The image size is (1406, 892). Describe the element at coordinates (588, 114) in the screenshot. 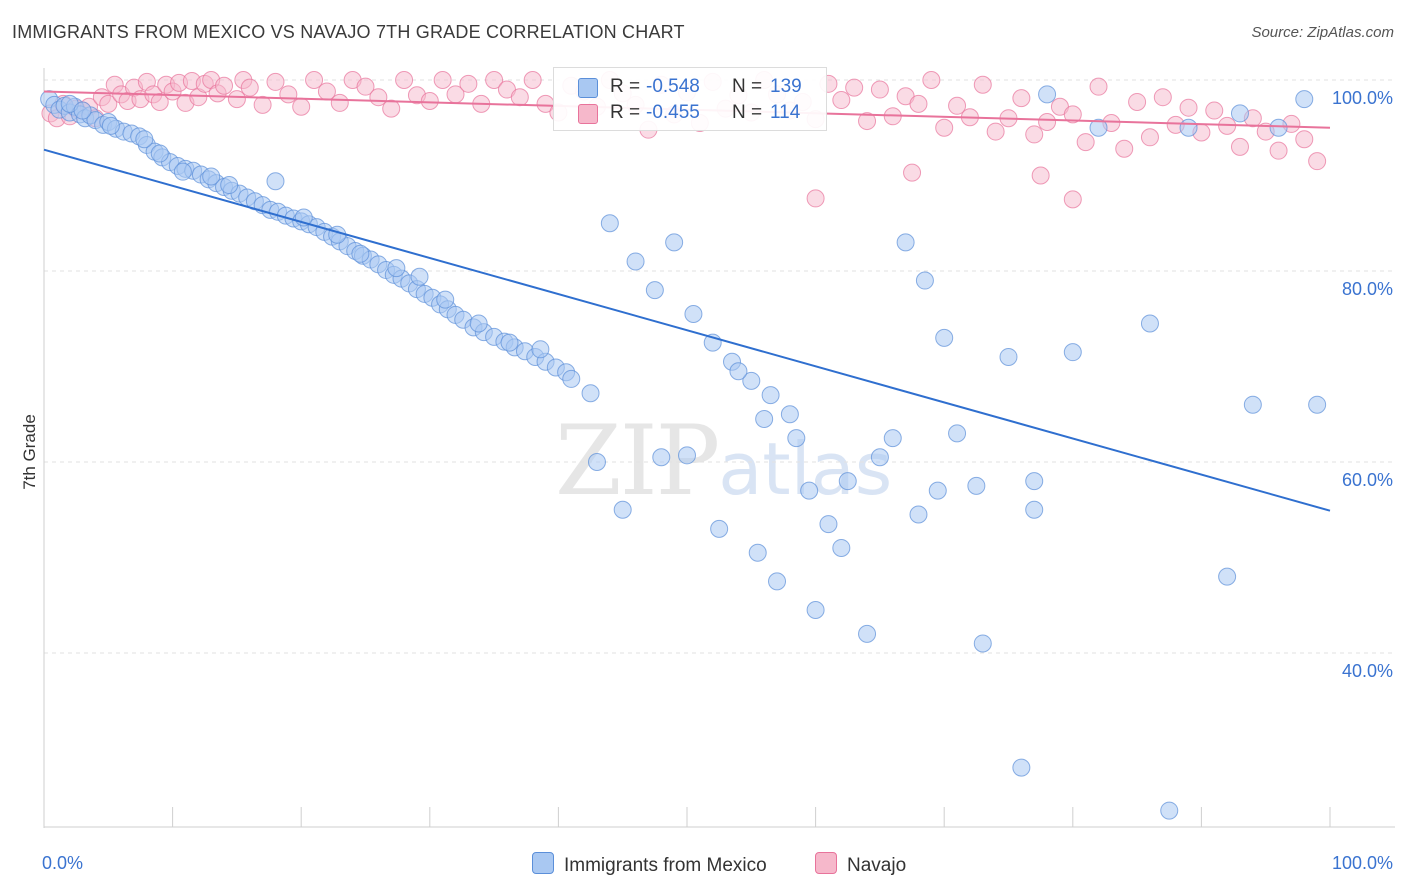

I see `legend-swatch-navajo` at that location.